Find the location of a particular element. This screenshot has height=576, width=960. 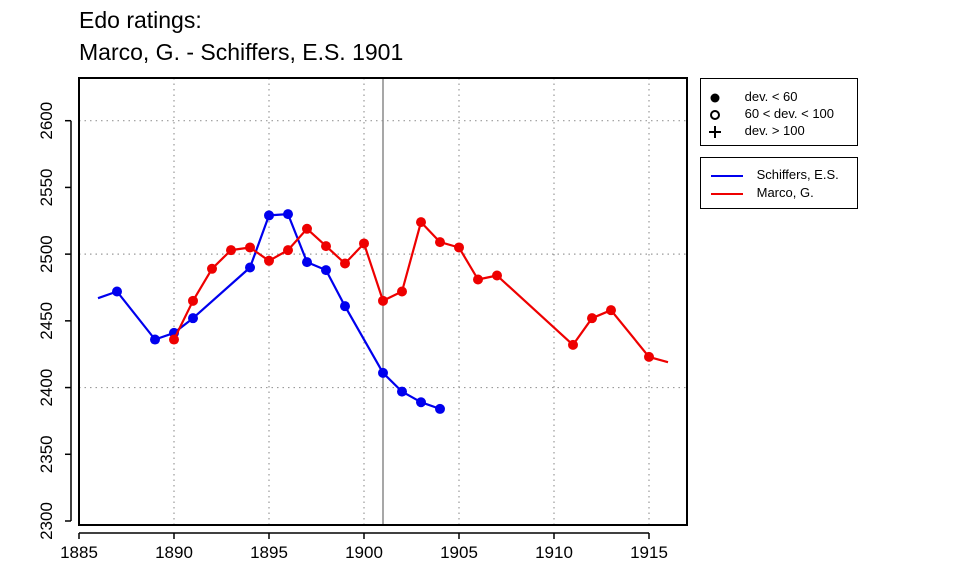

plus-icon is located at coordinates (715, 131).